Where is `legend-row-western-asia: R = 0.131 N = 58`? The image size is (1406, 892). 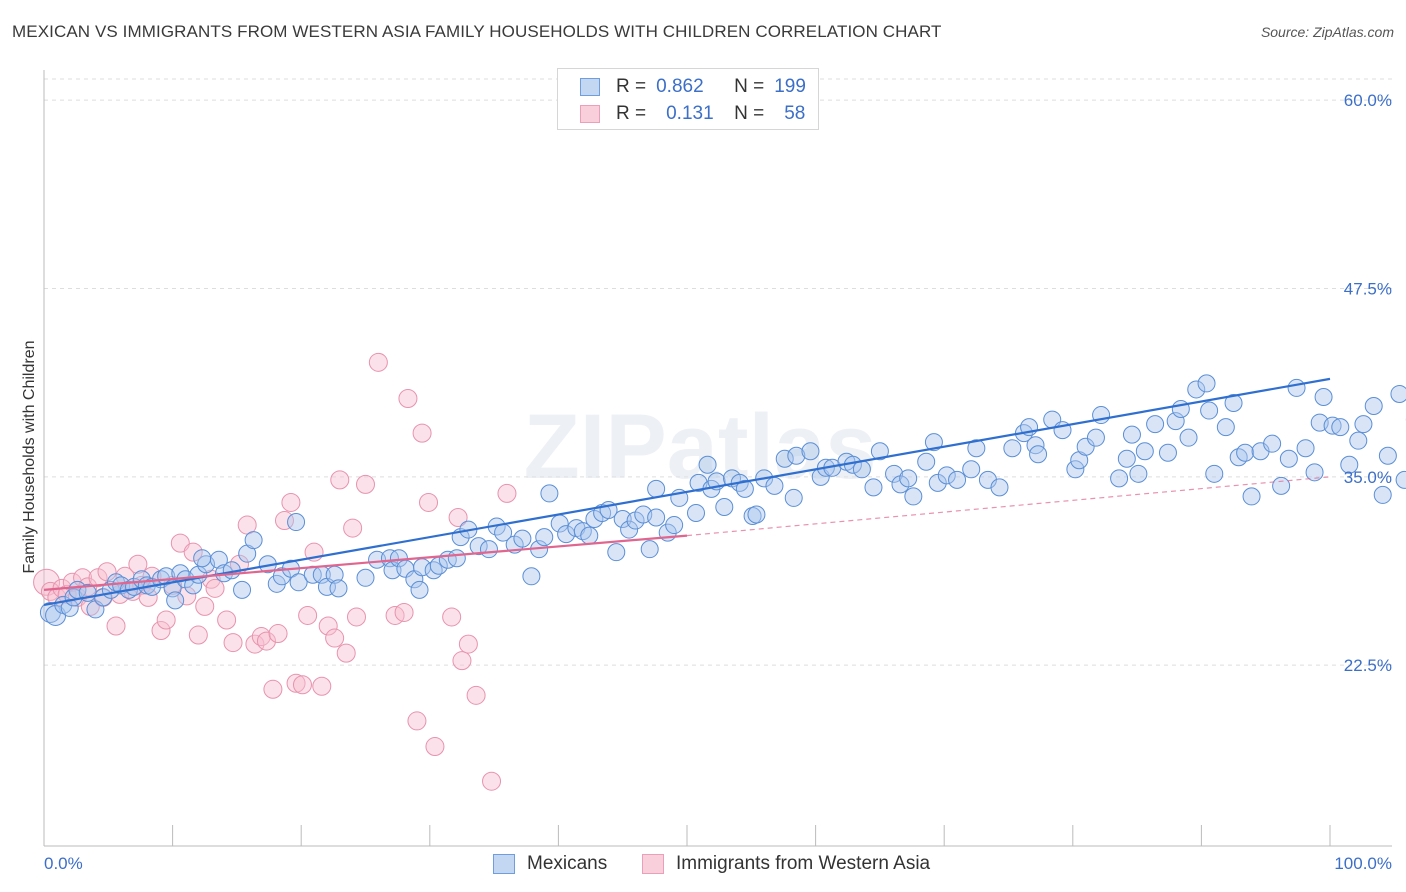
legend-row-western-asia: R = 0.131 N = 58 is located at coordinates (692, 114).